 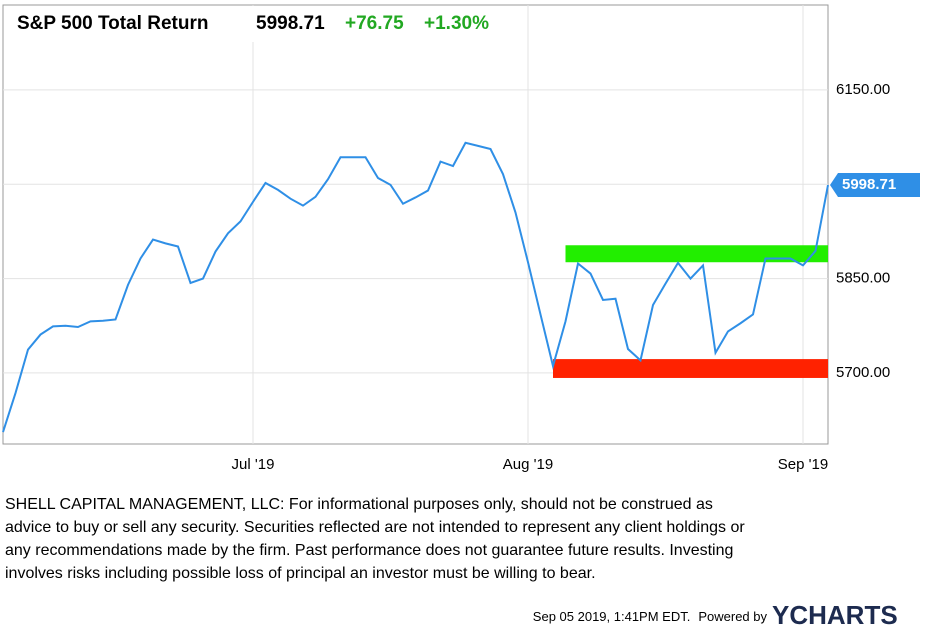 I want to click on last-value-tag, so click(x=875, y=185).